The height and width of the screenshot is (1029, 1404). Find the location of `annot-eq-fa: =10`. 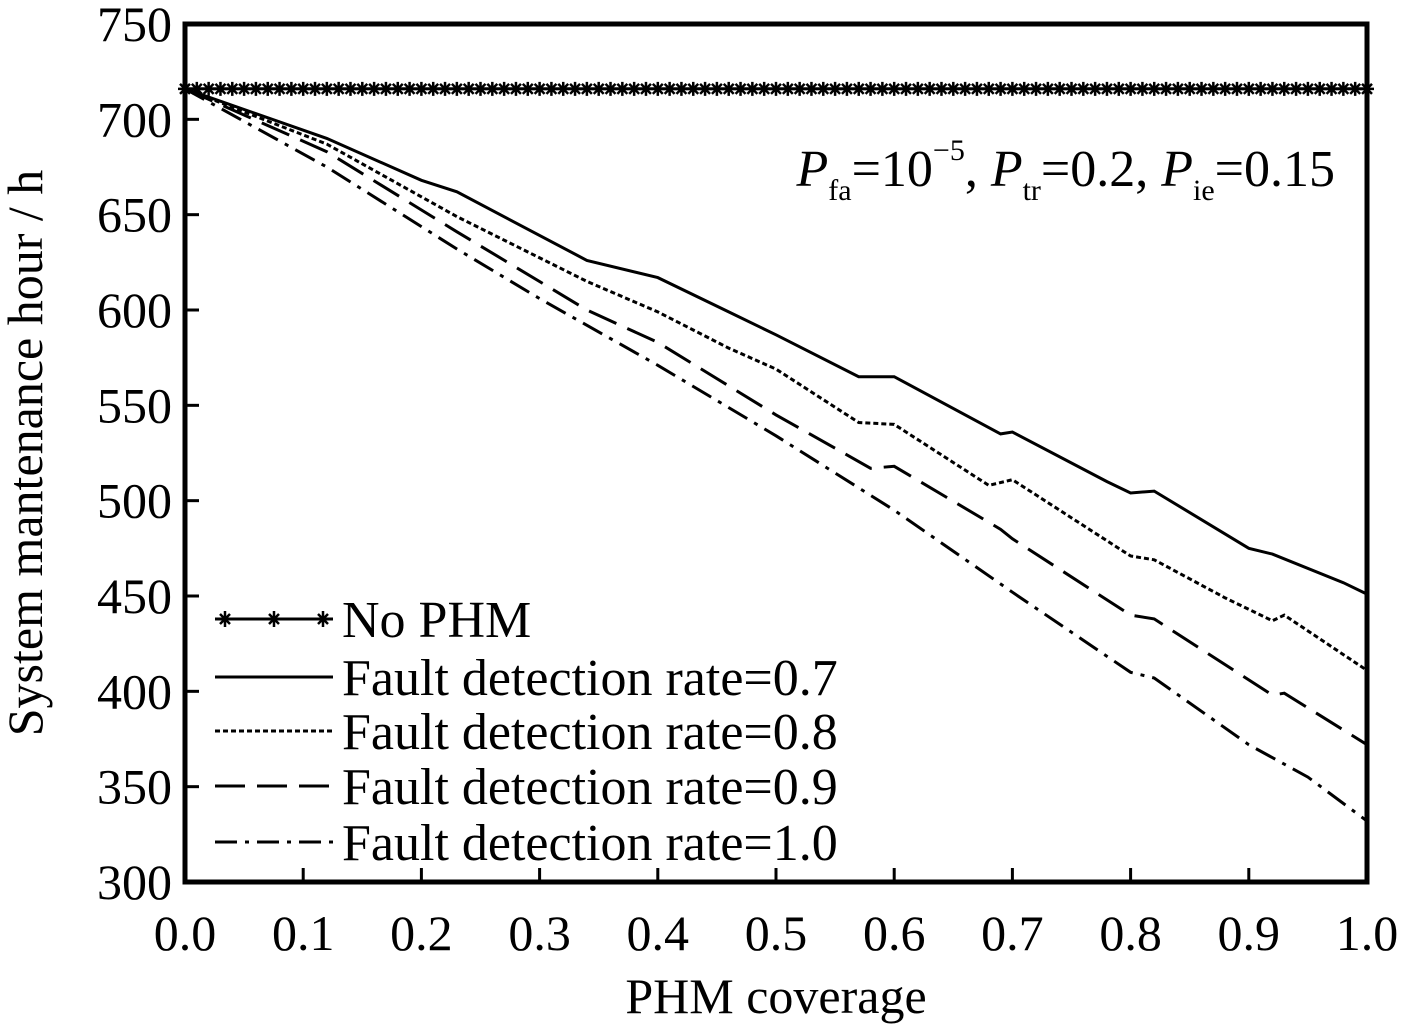

annot-eq-fa: =10 is located at coordinates (892, 169).